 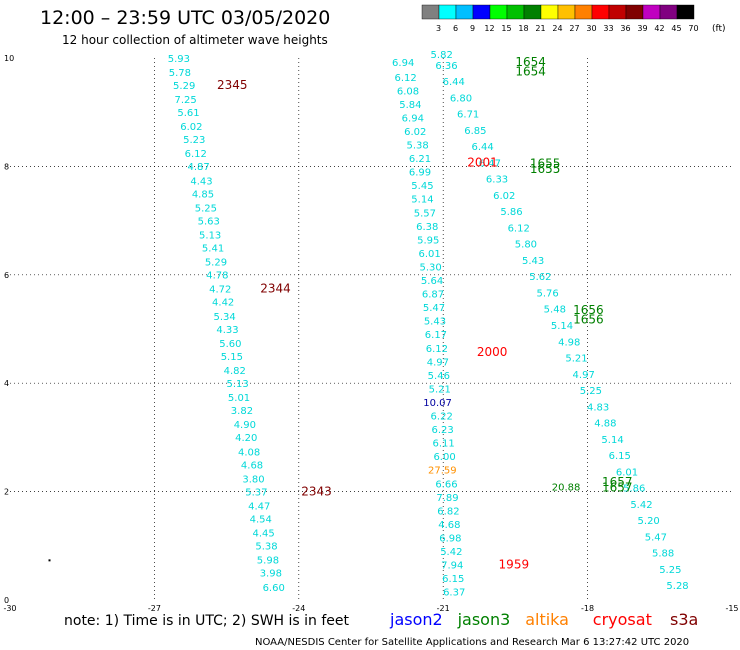 I want to click on data-point-jason3: 6.44, so click(x=482, y=147).